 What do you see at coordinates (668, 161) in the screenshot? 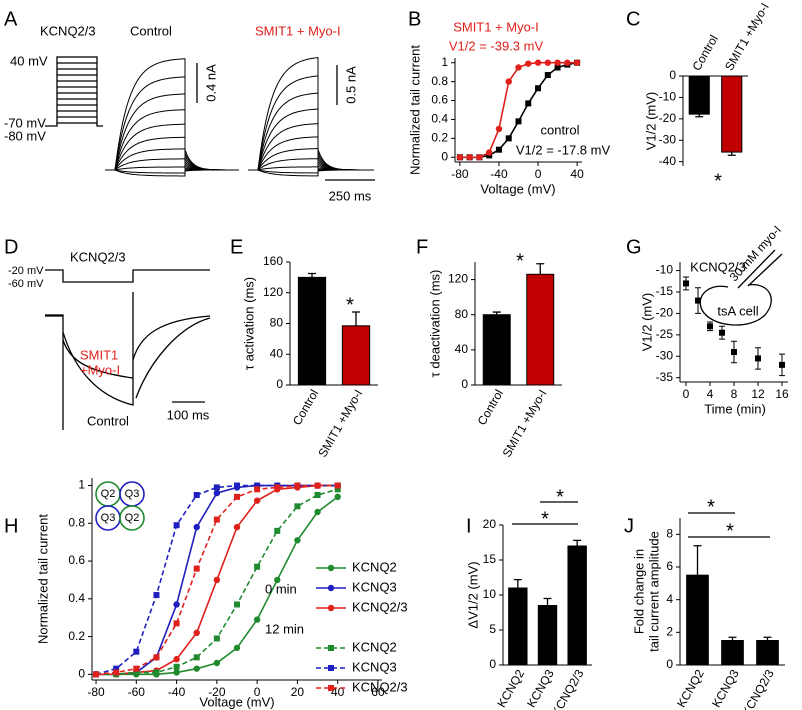
I see `y-tick-label: -40` at bounding box center [668, 161].